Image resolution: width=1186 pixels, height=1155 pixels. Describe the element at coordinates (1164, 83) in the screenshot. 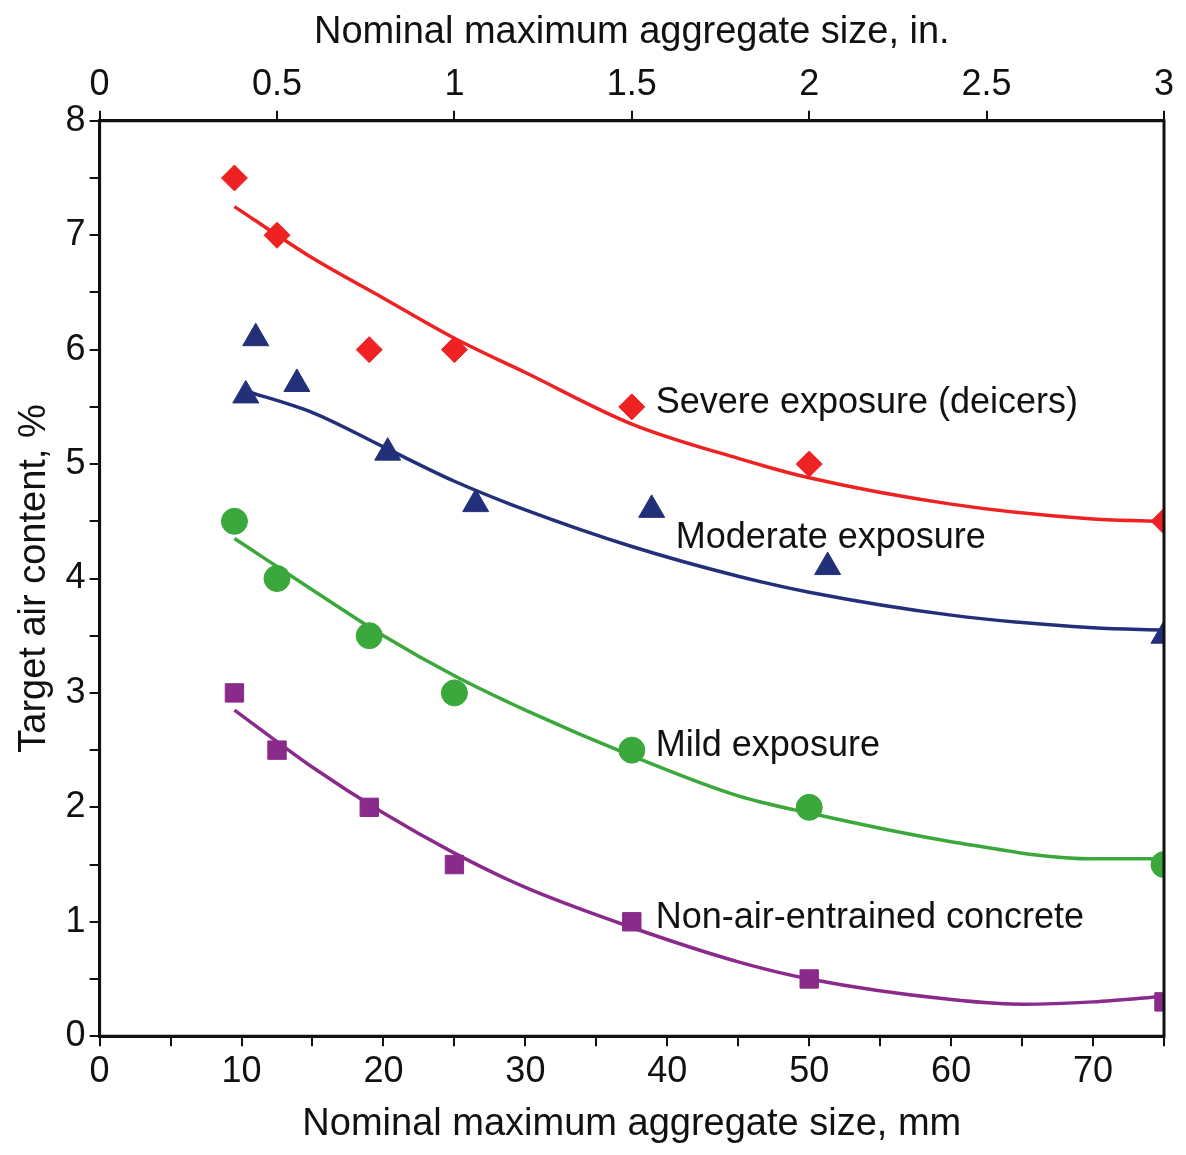

I see `x2-tick-label: 3` at that location.